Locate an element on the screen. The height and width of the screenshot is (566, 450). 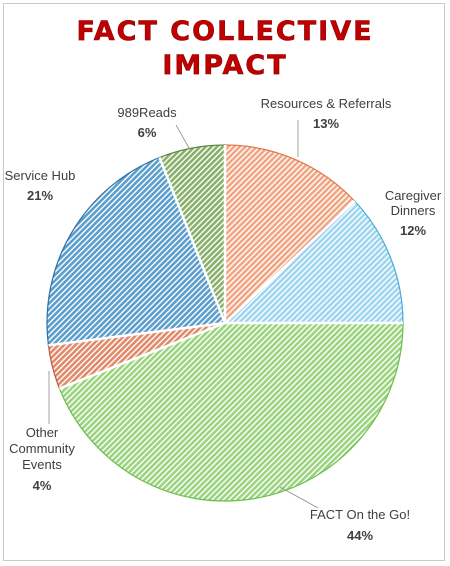
slice-percent-other-community-events: 4% is located at coordinates (42, 485).